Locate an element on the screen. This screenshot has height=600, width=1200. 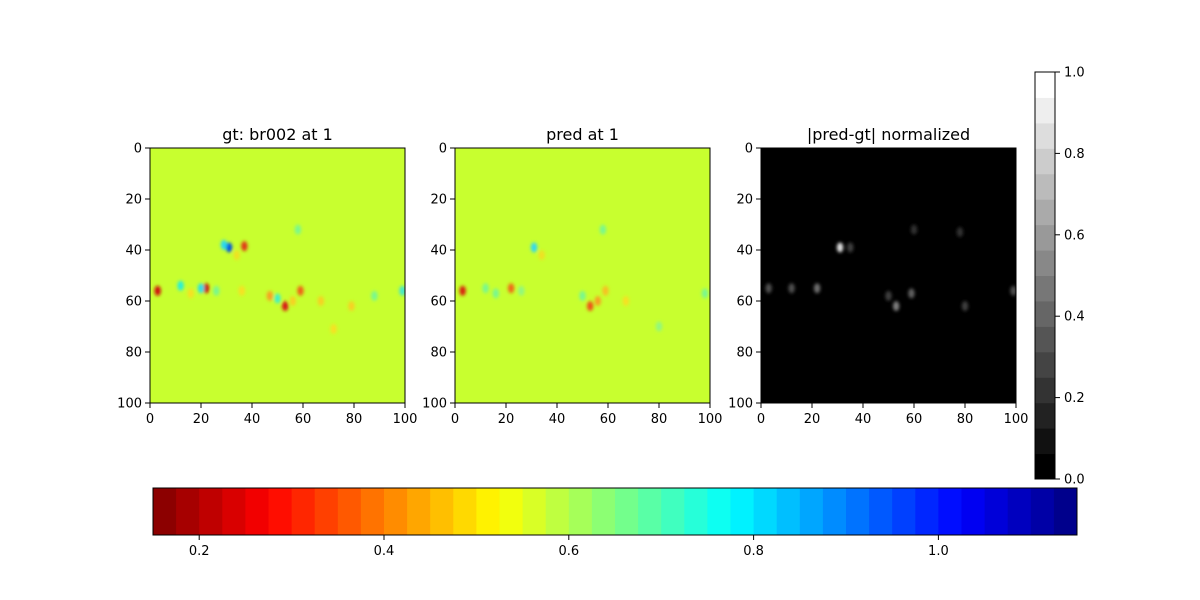
colorbar-frame is located at coordinates (1045, 275).